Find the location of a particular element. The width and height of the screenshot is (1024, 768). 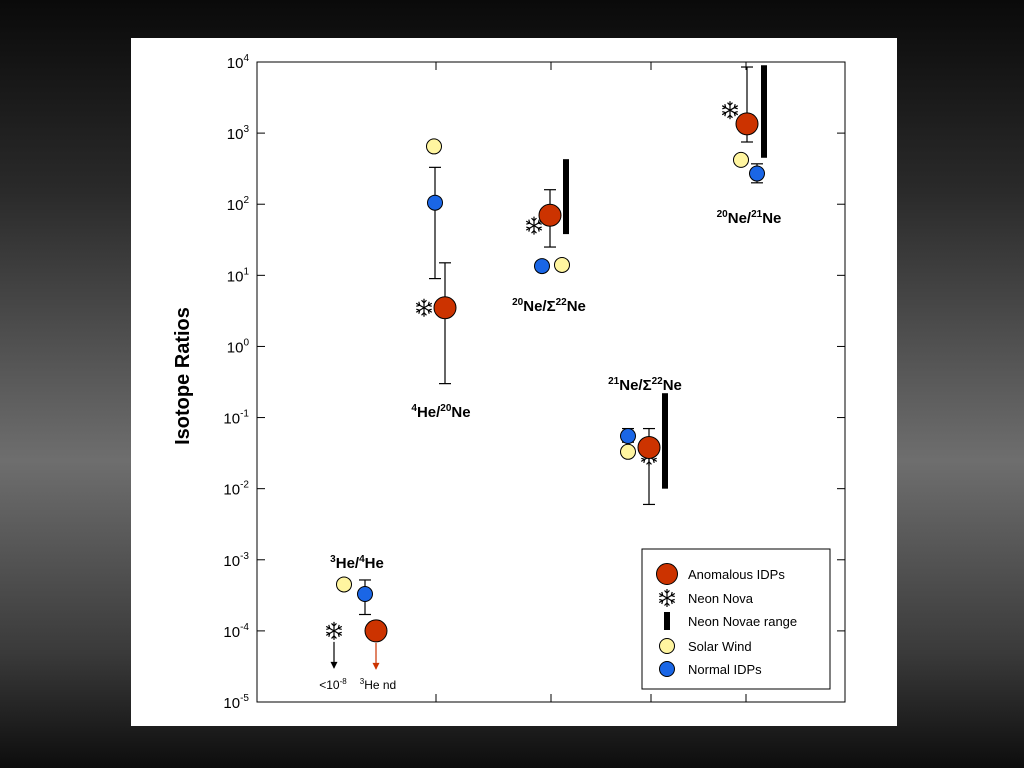

y-tick-exponent: -5 is located at coordinates (244, 698).